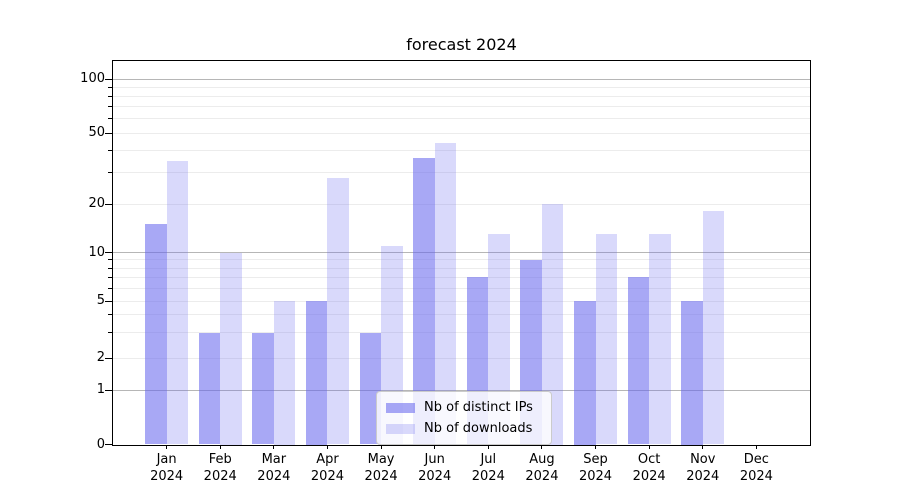  Describe the element at coordinates (220, 468) in the screenshot. I see `x-tick-label: Feb 2024` at that location.